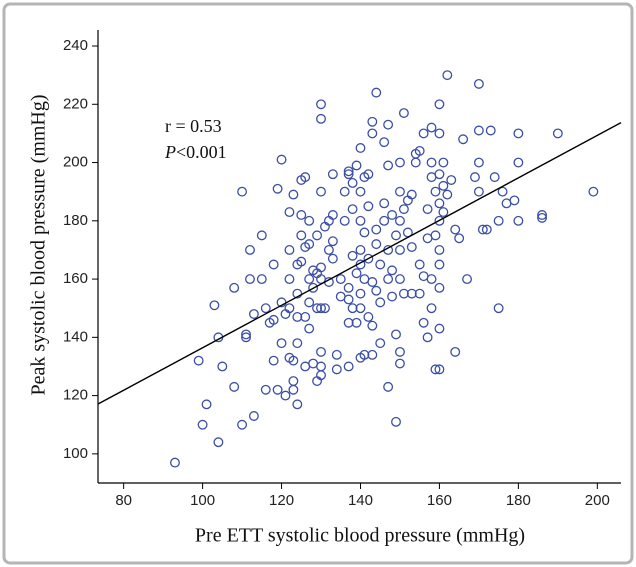  I want to click on y-tick-label: 220, so click(75, 103).